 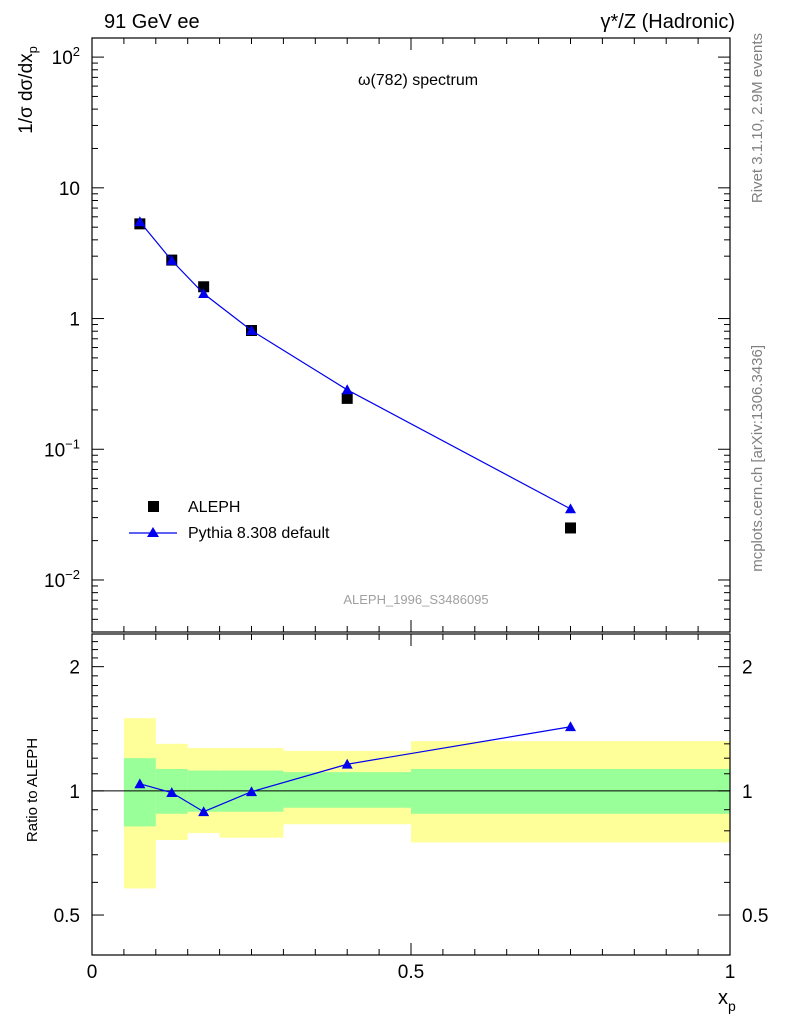 What do you see at coordinates (411, 972) in the screenshot?
I see `x-tick-label: 0.5` at bounding box center [411, 972].